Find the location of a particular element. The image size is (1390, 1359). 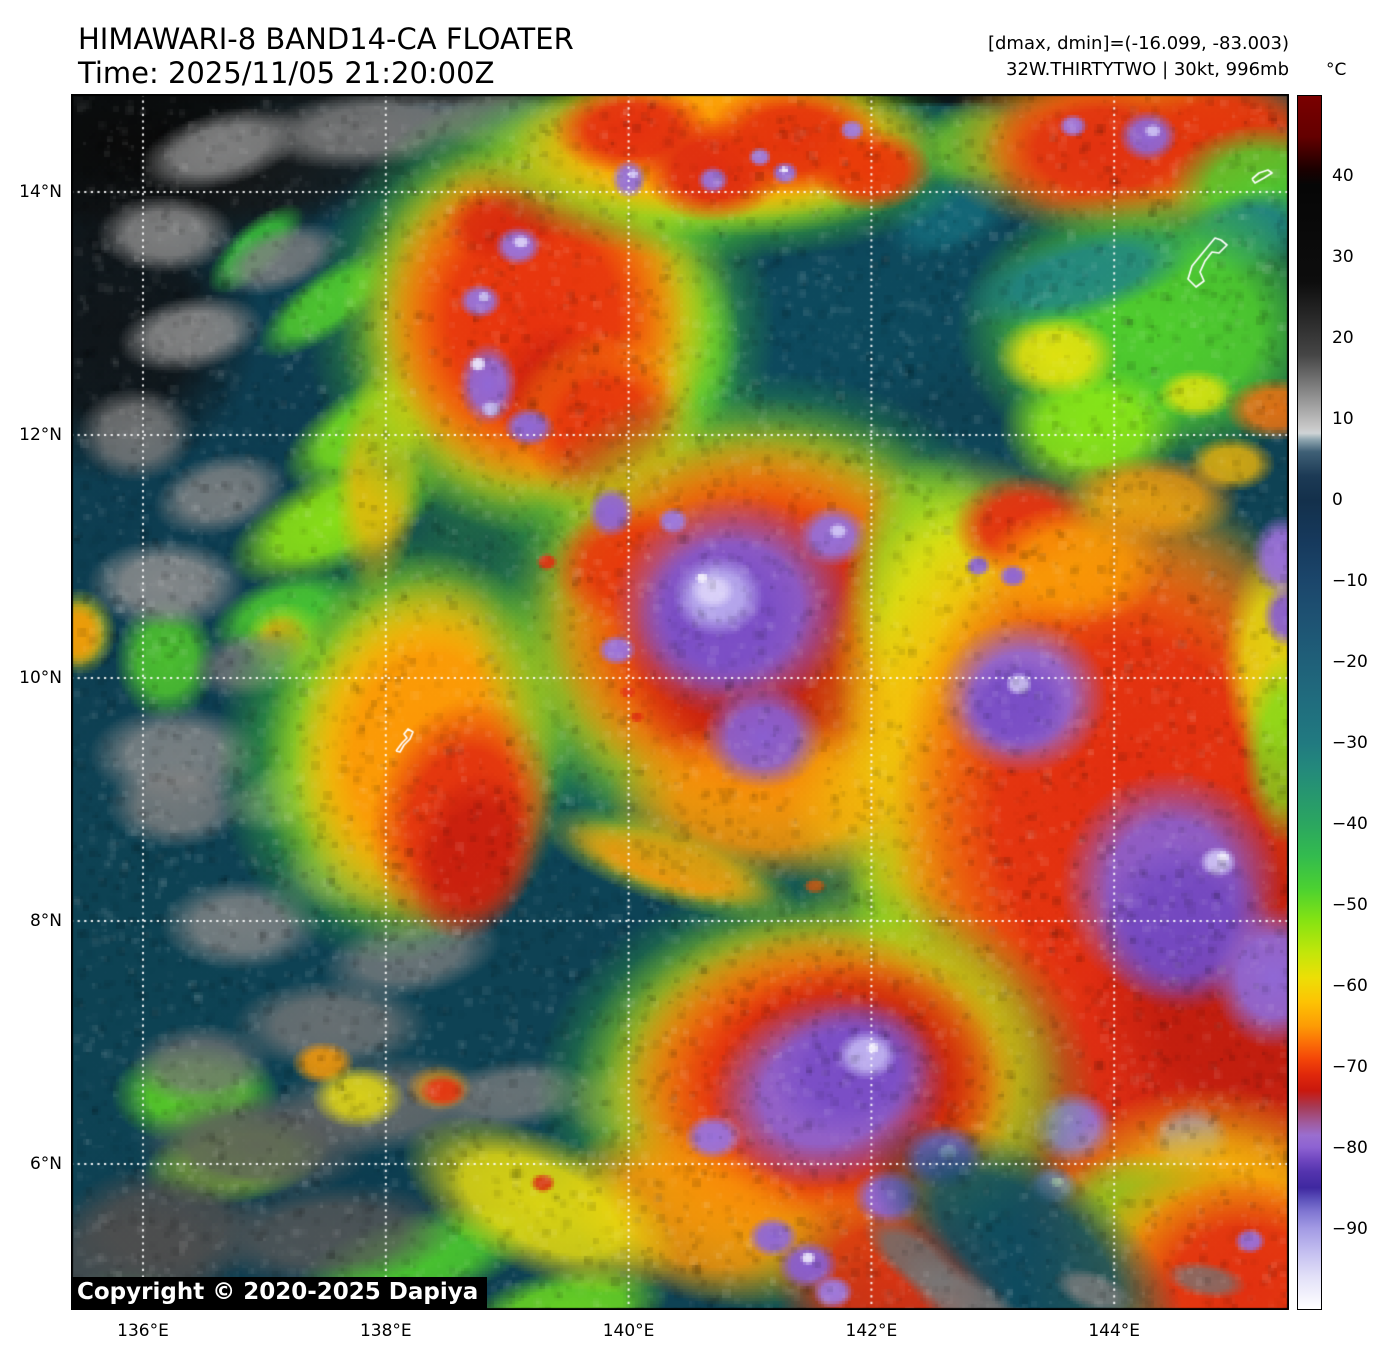

colorbar-unit-label: °C is located at coordinates (1336, 70).